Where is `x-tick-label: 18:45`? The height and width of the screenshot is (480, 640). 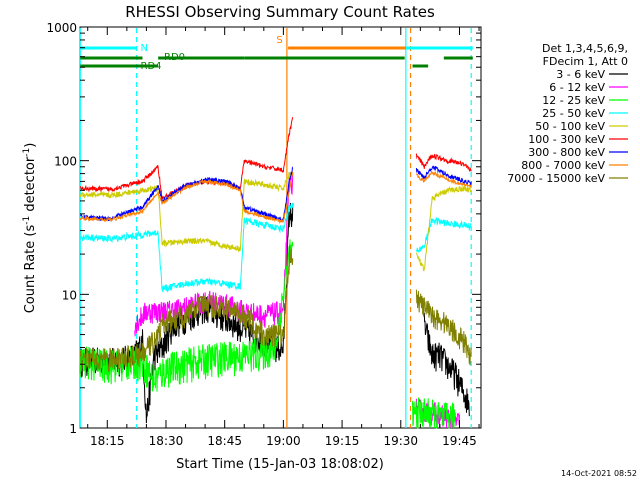
x-tick-label: 18:45 is located at coordinates (224, 441).